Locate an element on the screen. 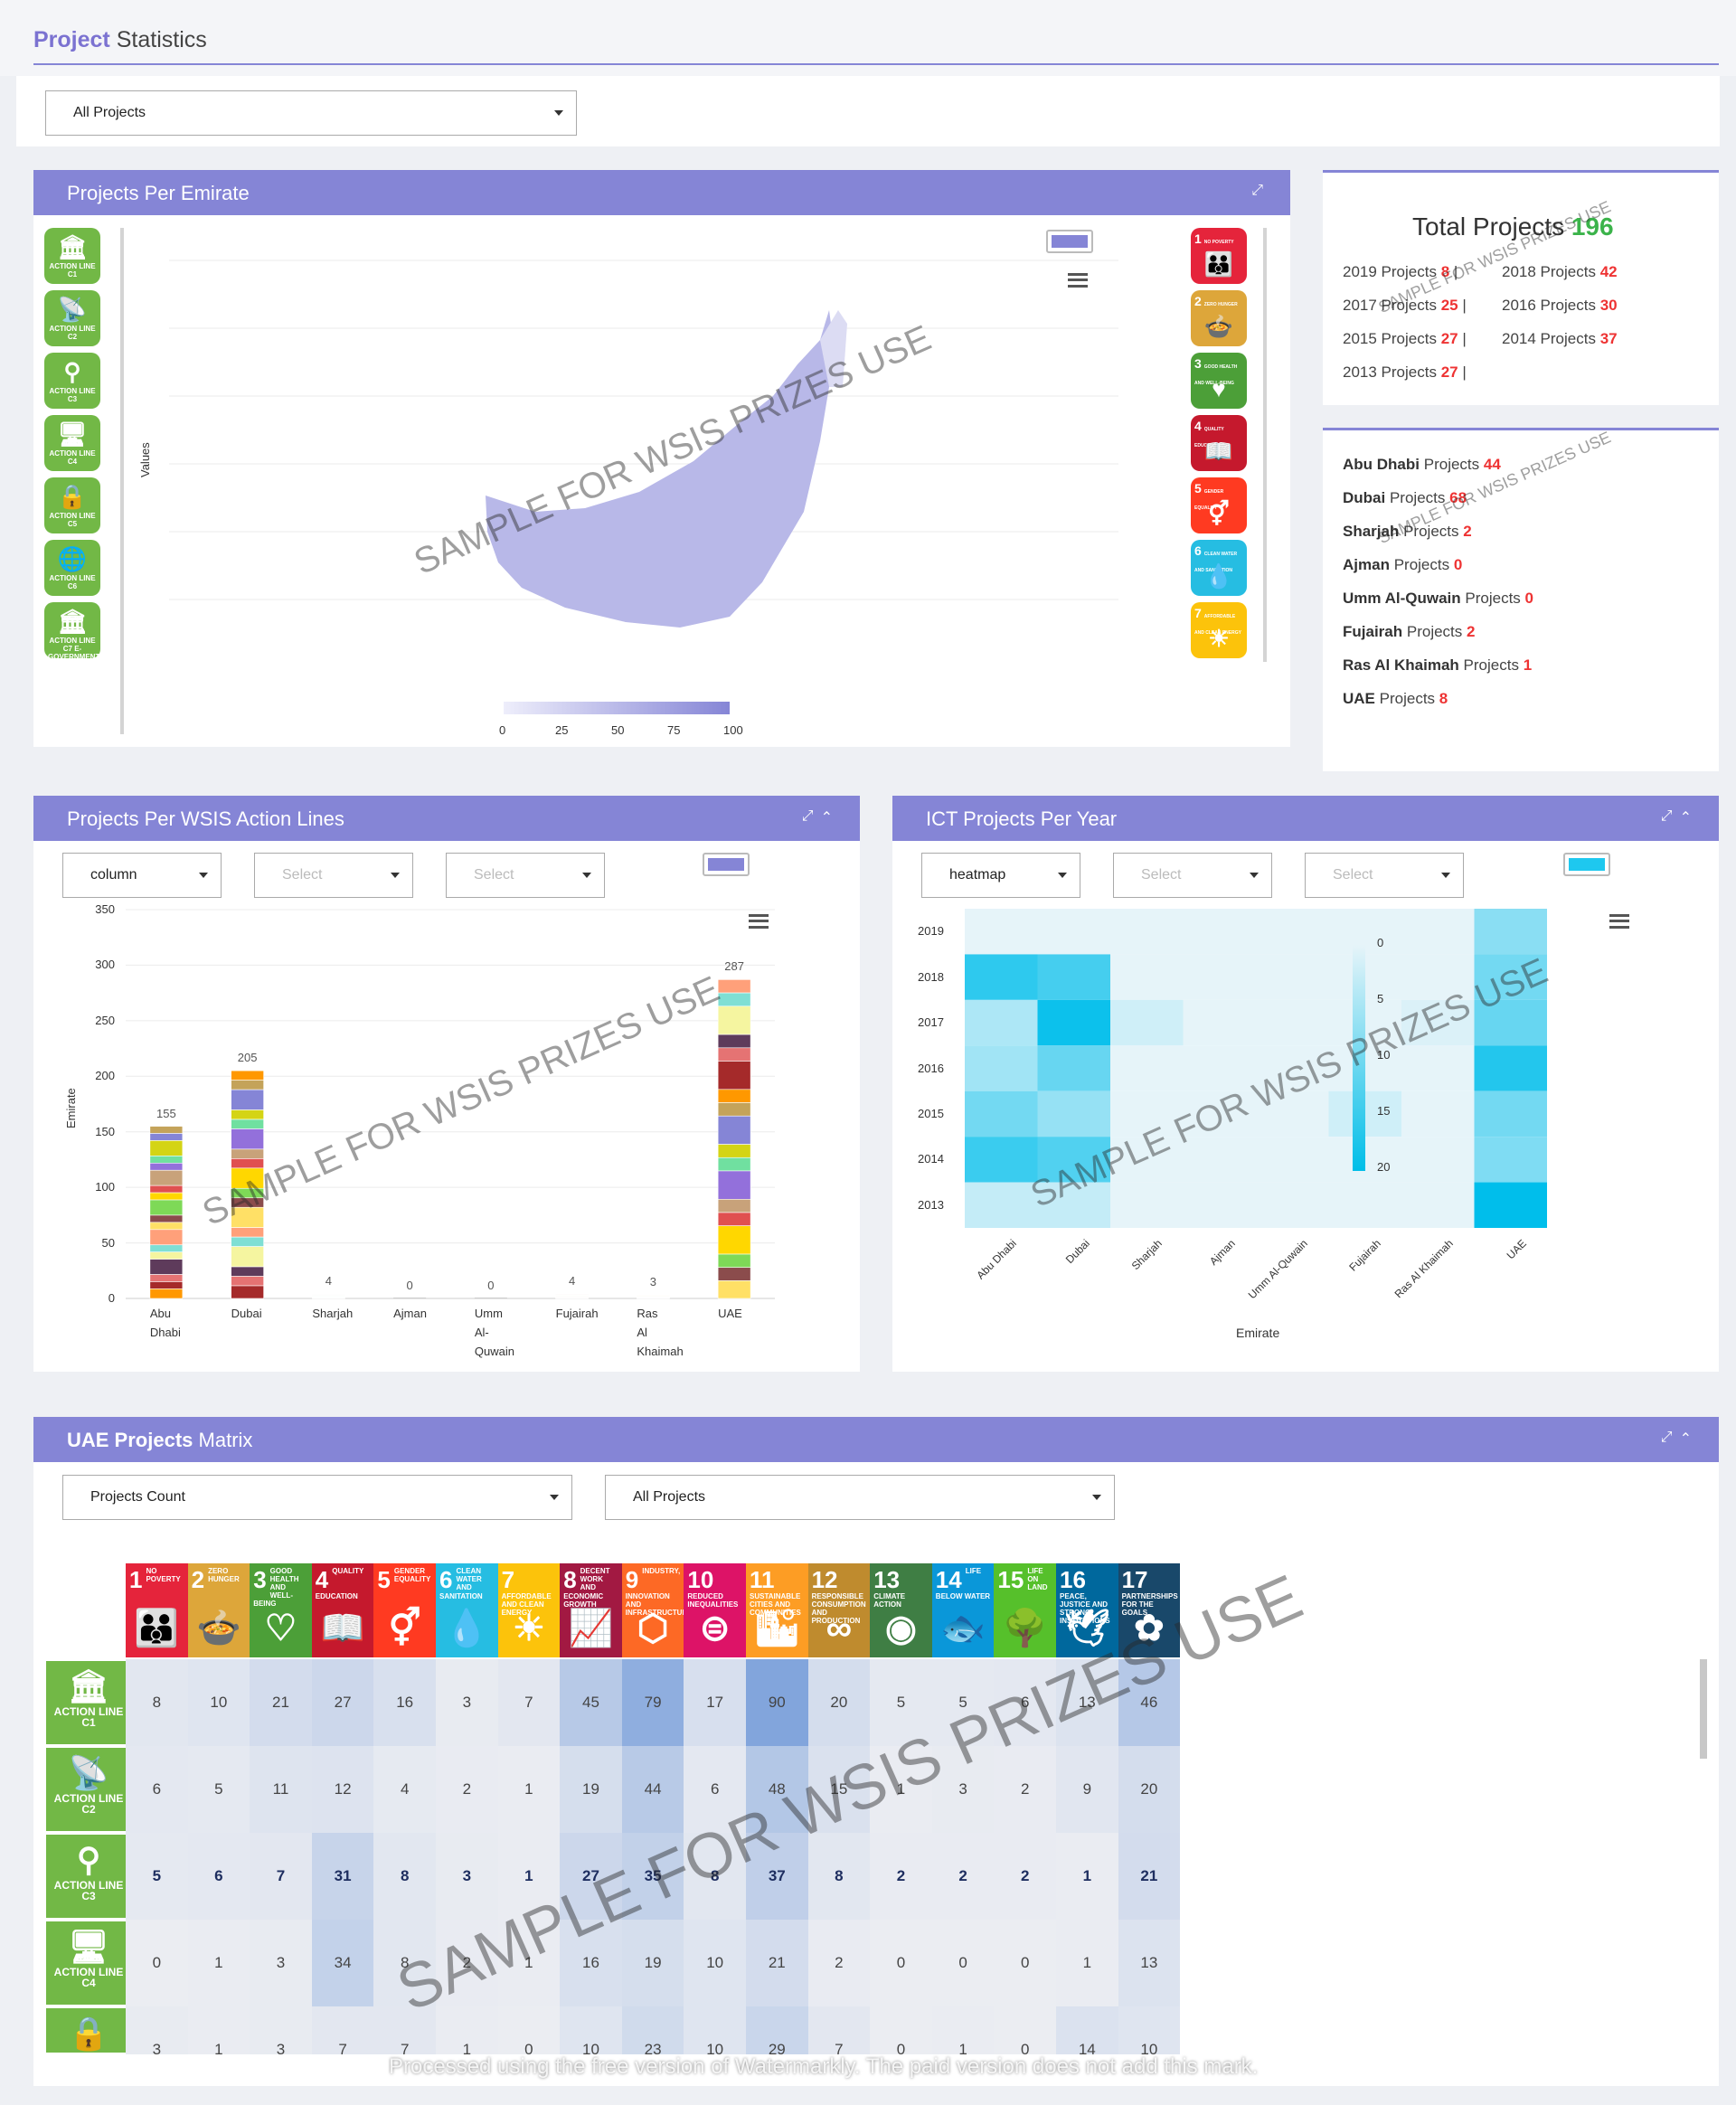  matrix-cell: 34 is located at coordinates (343, 1963).